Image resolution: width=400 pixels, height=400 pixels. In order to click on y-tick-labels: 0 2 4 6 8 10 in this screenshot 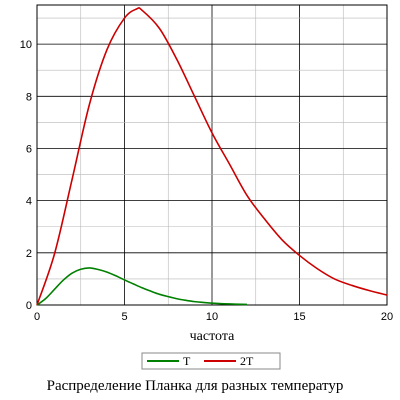, I will do `click(26, 175)`.